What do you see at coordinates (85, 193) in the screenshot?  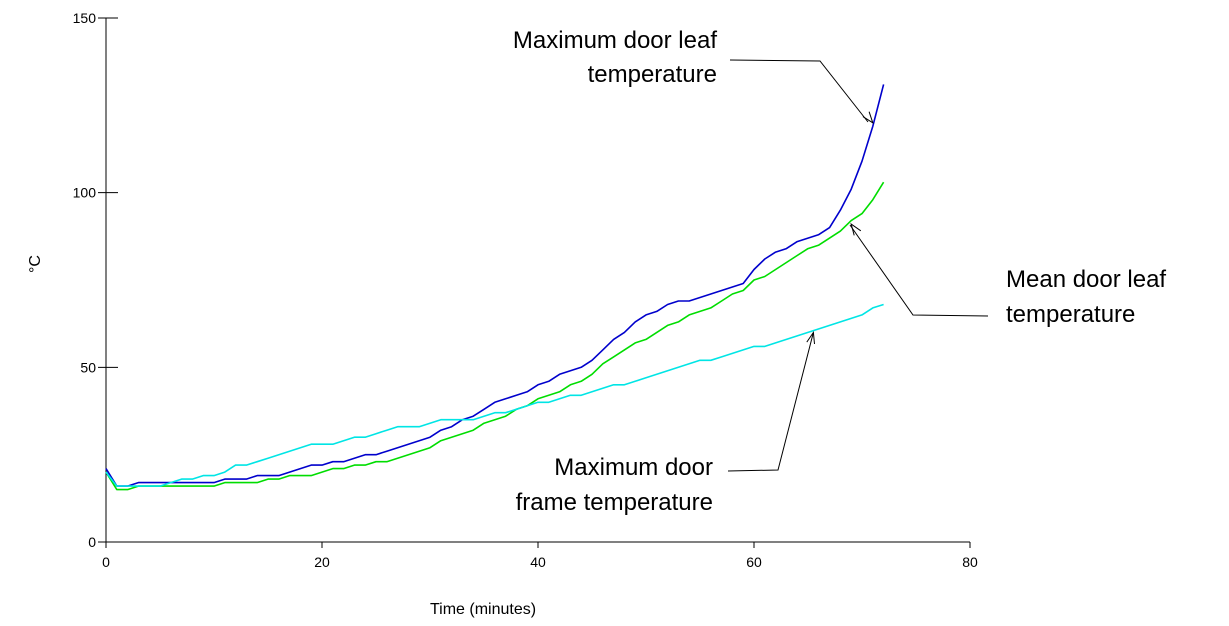 I see `y-tick-label: 100` at bounding box center [85, 193].